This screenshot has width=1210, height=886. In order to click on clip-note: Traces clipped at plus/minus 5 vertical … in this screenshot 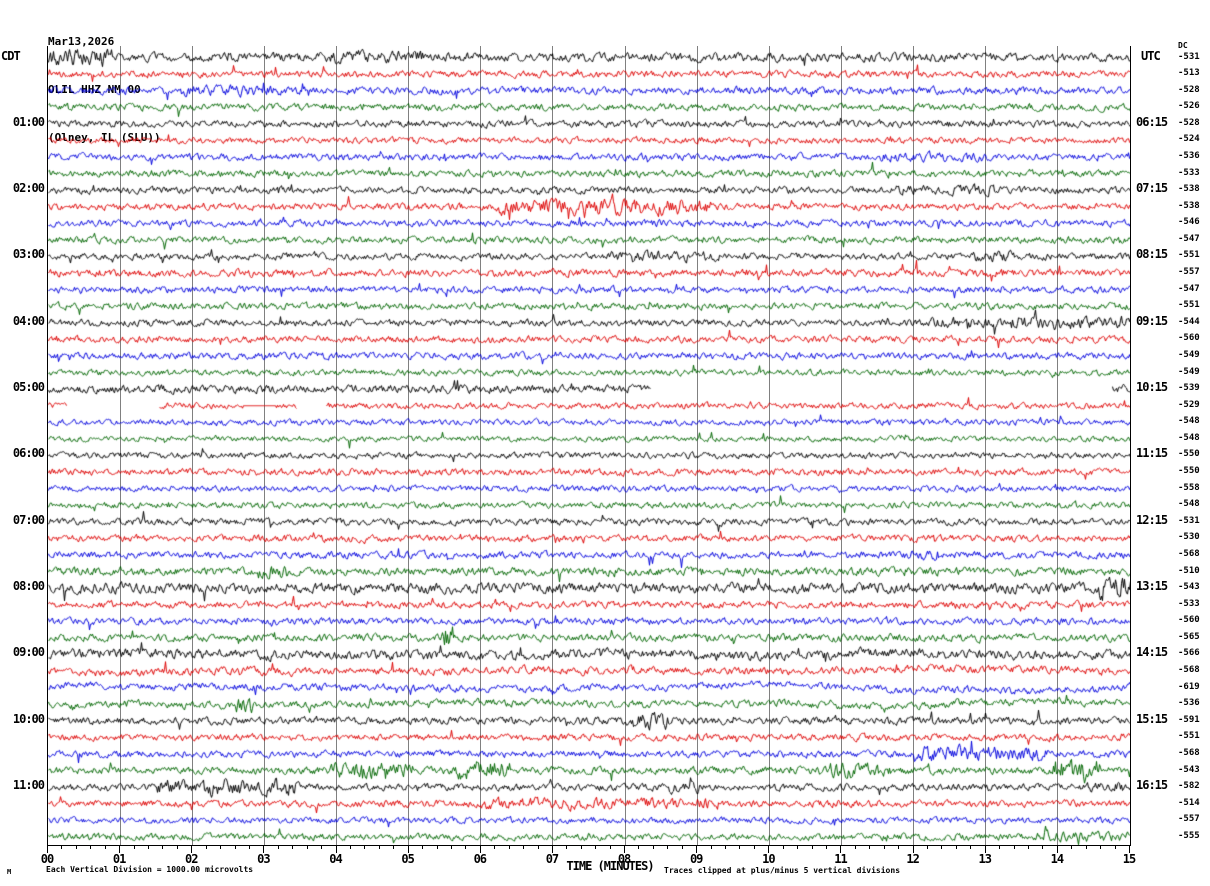, I will do `click(782, 870)`.